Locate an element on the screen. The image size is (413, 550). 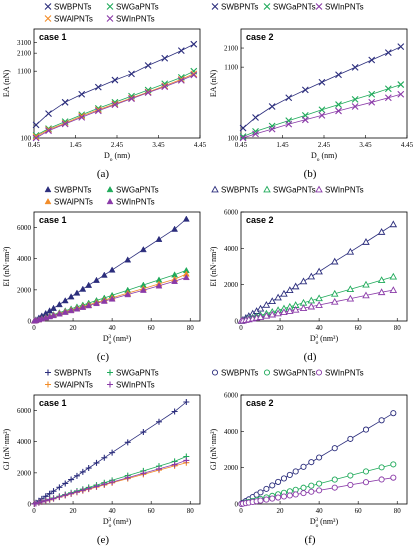
legend-label: SWBPNTs is located at coordinates (72, 373).